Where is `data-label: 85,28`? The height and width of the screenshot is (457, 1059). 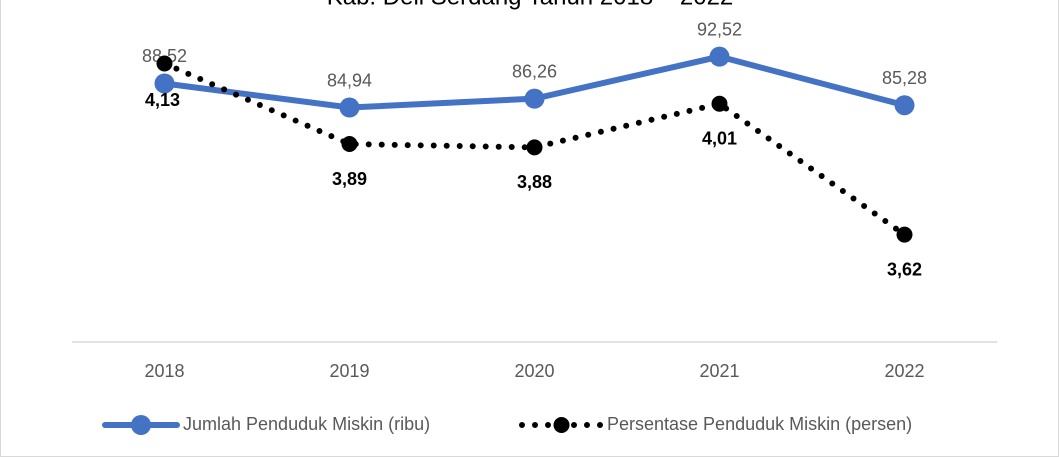
data-label: 85,28 is located at coordinates (904, 78).